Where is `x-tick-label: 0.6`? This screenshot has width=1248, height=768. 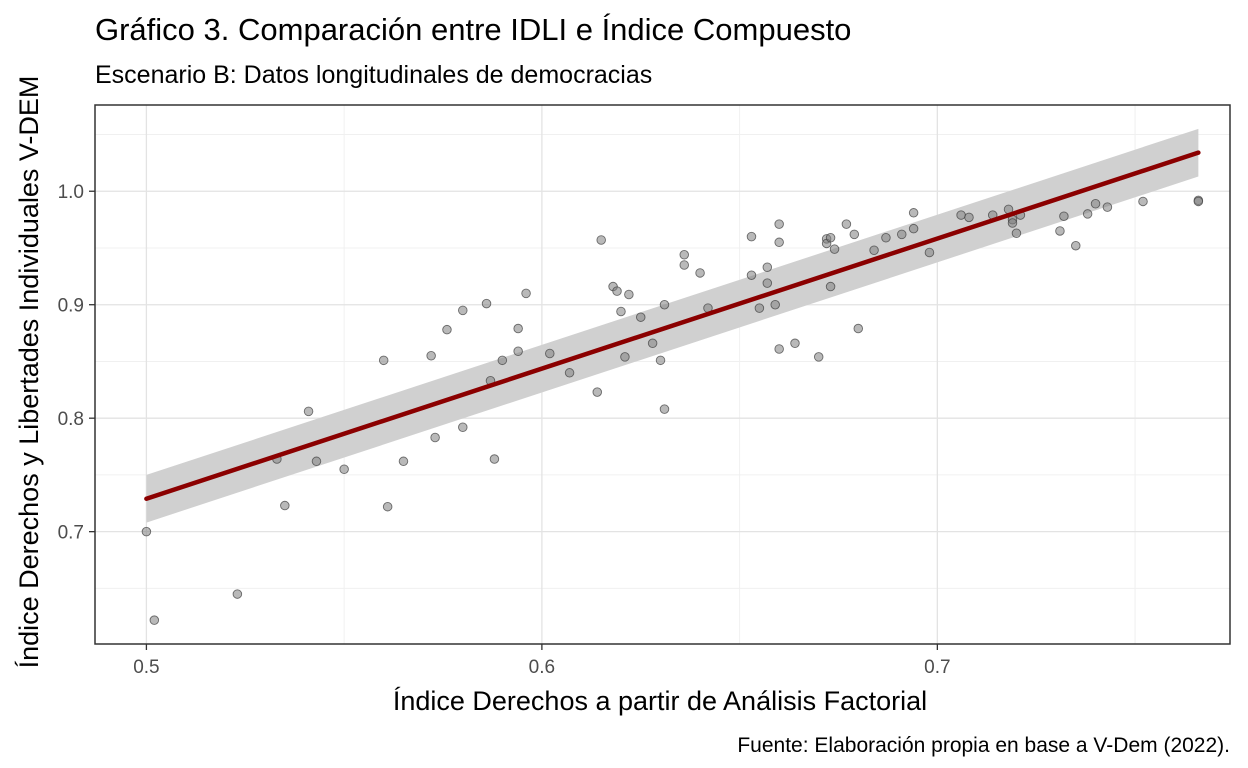
x-tick-label: 0.6 is located at coordinates (542, 667).